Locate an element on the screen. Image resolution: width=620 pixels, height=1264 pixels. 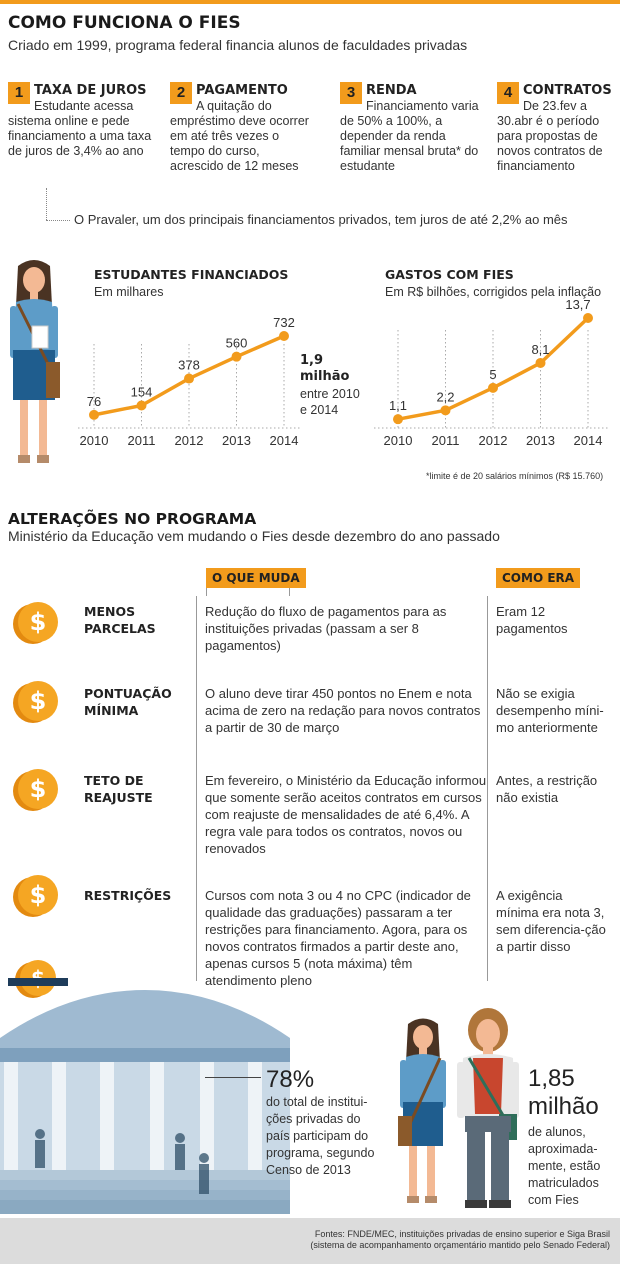
chart1-plot: 76 154 378 560 732 2010 2011 2012 2013 2014 is located at coordinates (189, 381).